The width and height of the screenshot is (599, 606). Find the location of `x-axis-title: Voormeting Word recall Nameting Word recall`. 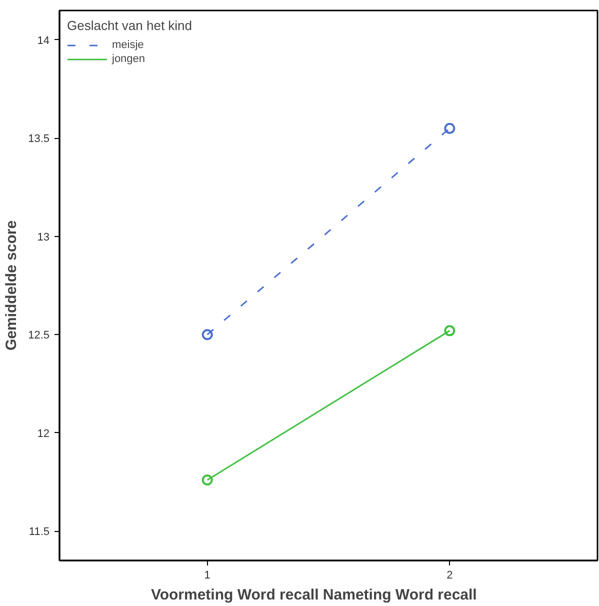

x-axis-title: Voormeting Word recall Nameting Word recall is located at coordinates (313, 595).